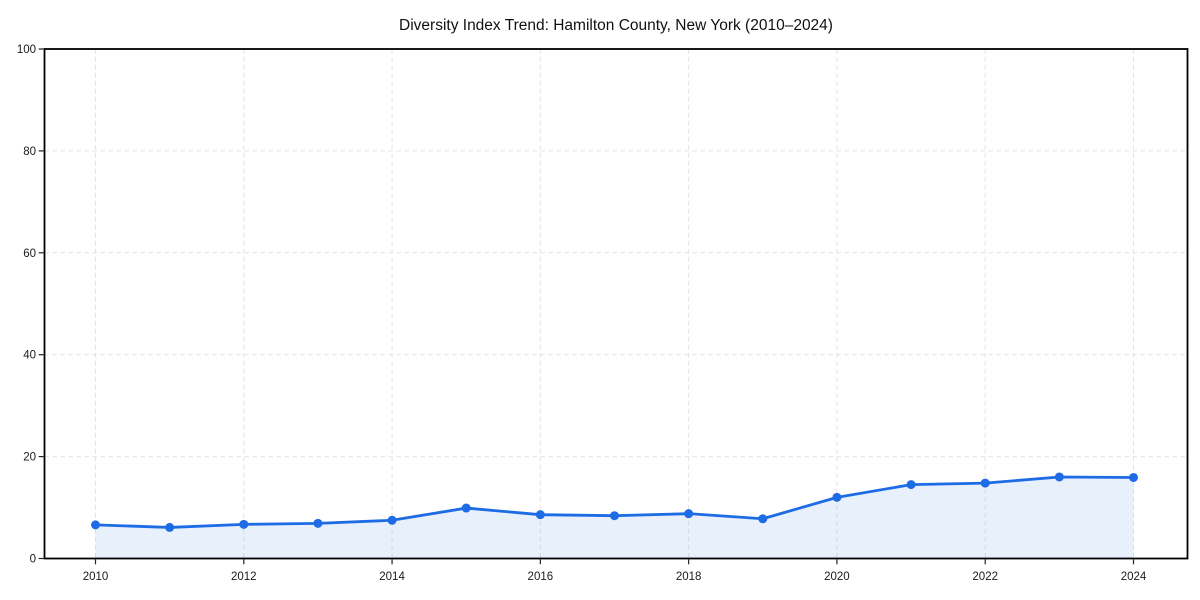 The image size is (1200, 600). What do you see at coordinates (1134, 577) in the screenshot?
I see `x-tick-label: 2024` at bounding box center [1134, 577].